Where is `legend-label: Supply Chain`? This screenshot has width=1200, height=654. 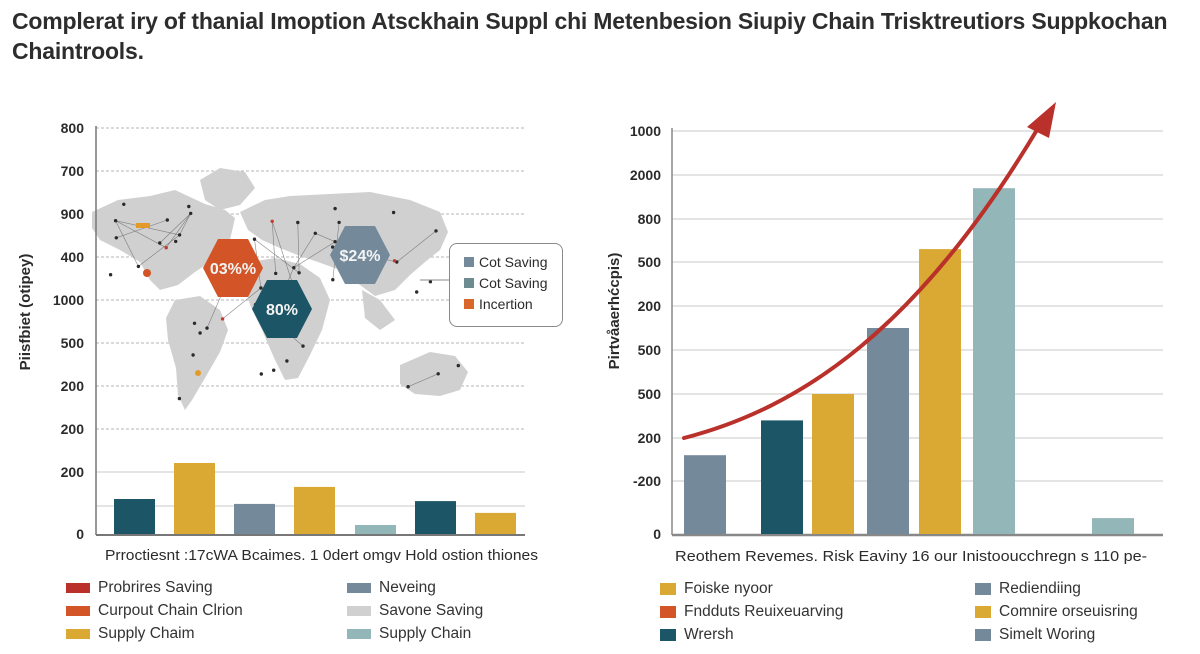
legend-label: Supply Chain is located at coordinates (425, 633).